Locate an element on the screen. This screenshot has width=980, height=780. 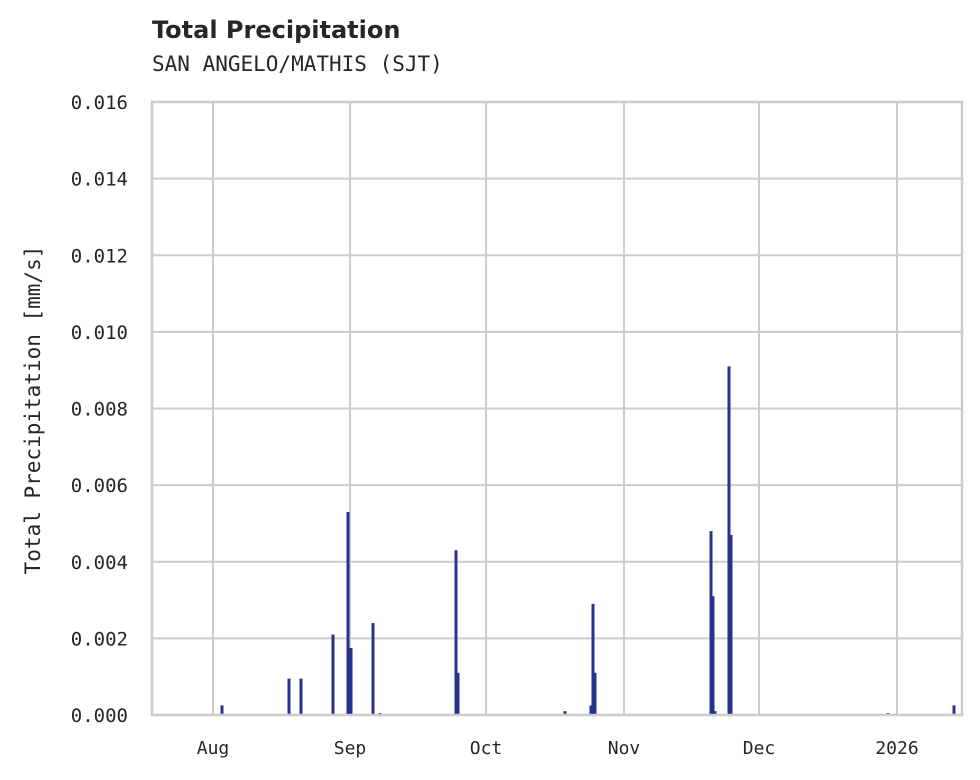
y-tick-label: 0.016 is located at coordinates (99, 103).